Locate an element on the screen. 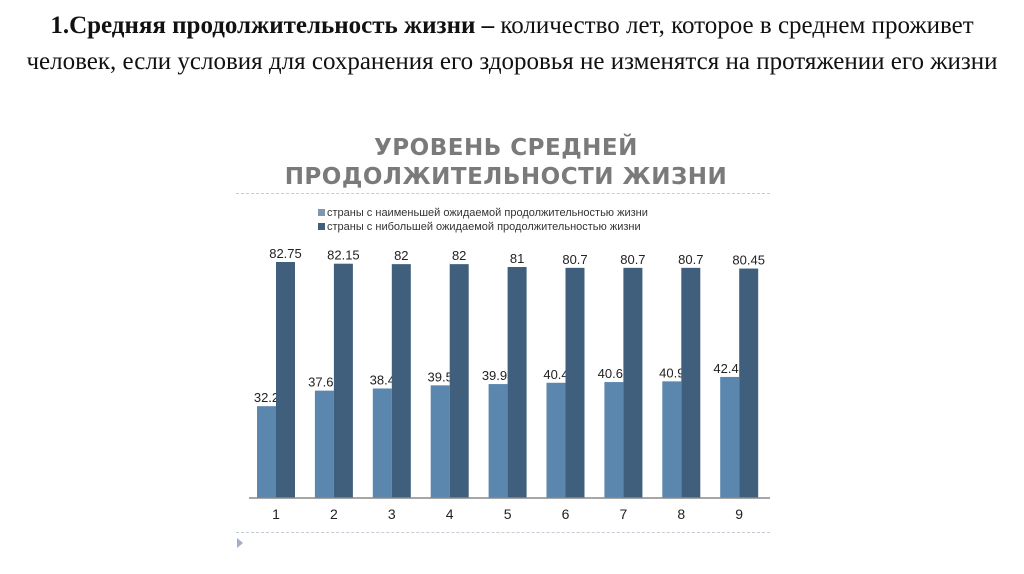 This screenshot has height=574, width=1024. data-label: 40.65 is located at coordinates (614, 373).